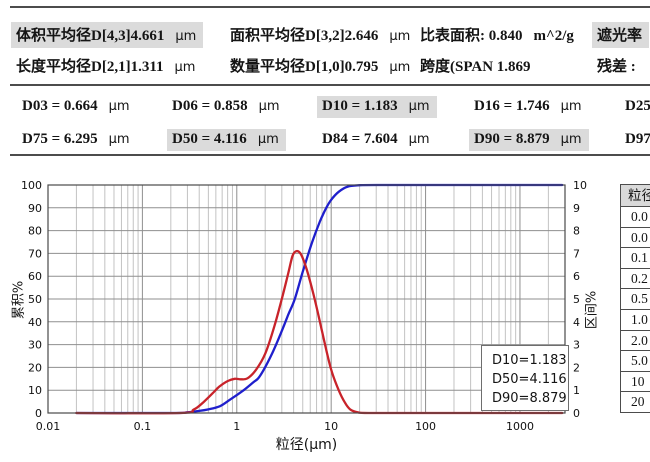 Image resolution: width=650 pixels, height=462 pixels. I want to click on x-axis-title: 粒径(μm), so click(306, 445).